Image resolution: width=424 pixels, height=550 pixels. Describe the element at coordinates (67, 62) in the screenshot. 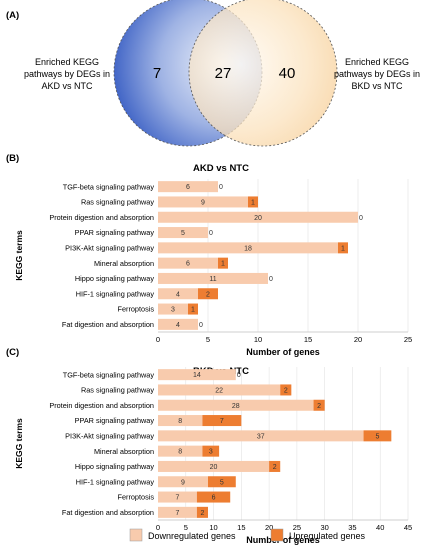

I see `venn-left-label-line1: Enriched KEGG` at that location.